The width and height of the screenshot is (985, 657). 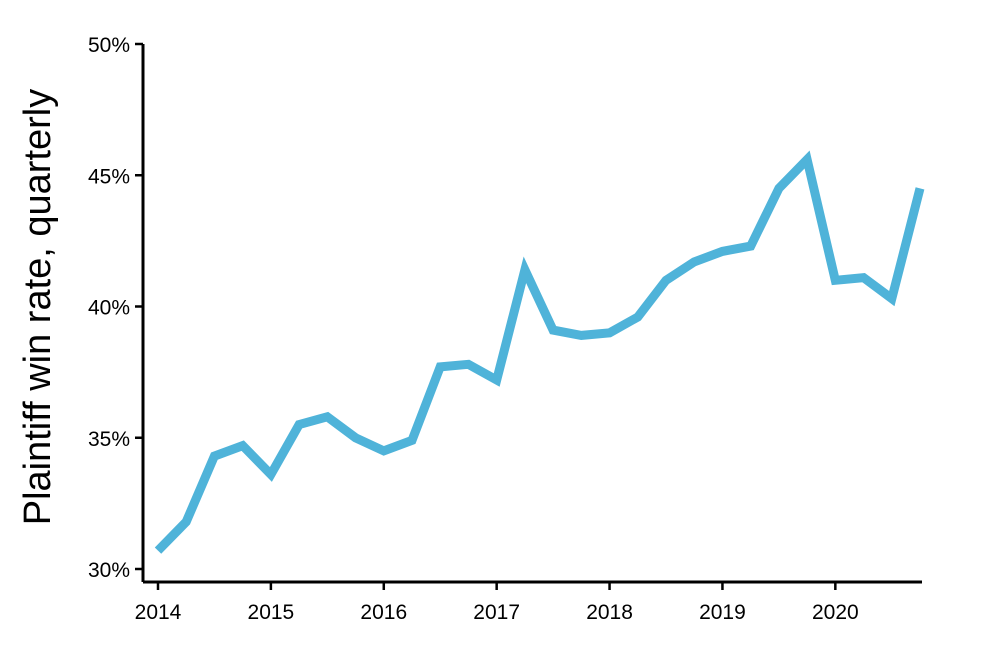 What do you see at coordinates (271, 612) in the screenshot?
I see `x-tick-label: 2015` at bounding box center [271, 612].